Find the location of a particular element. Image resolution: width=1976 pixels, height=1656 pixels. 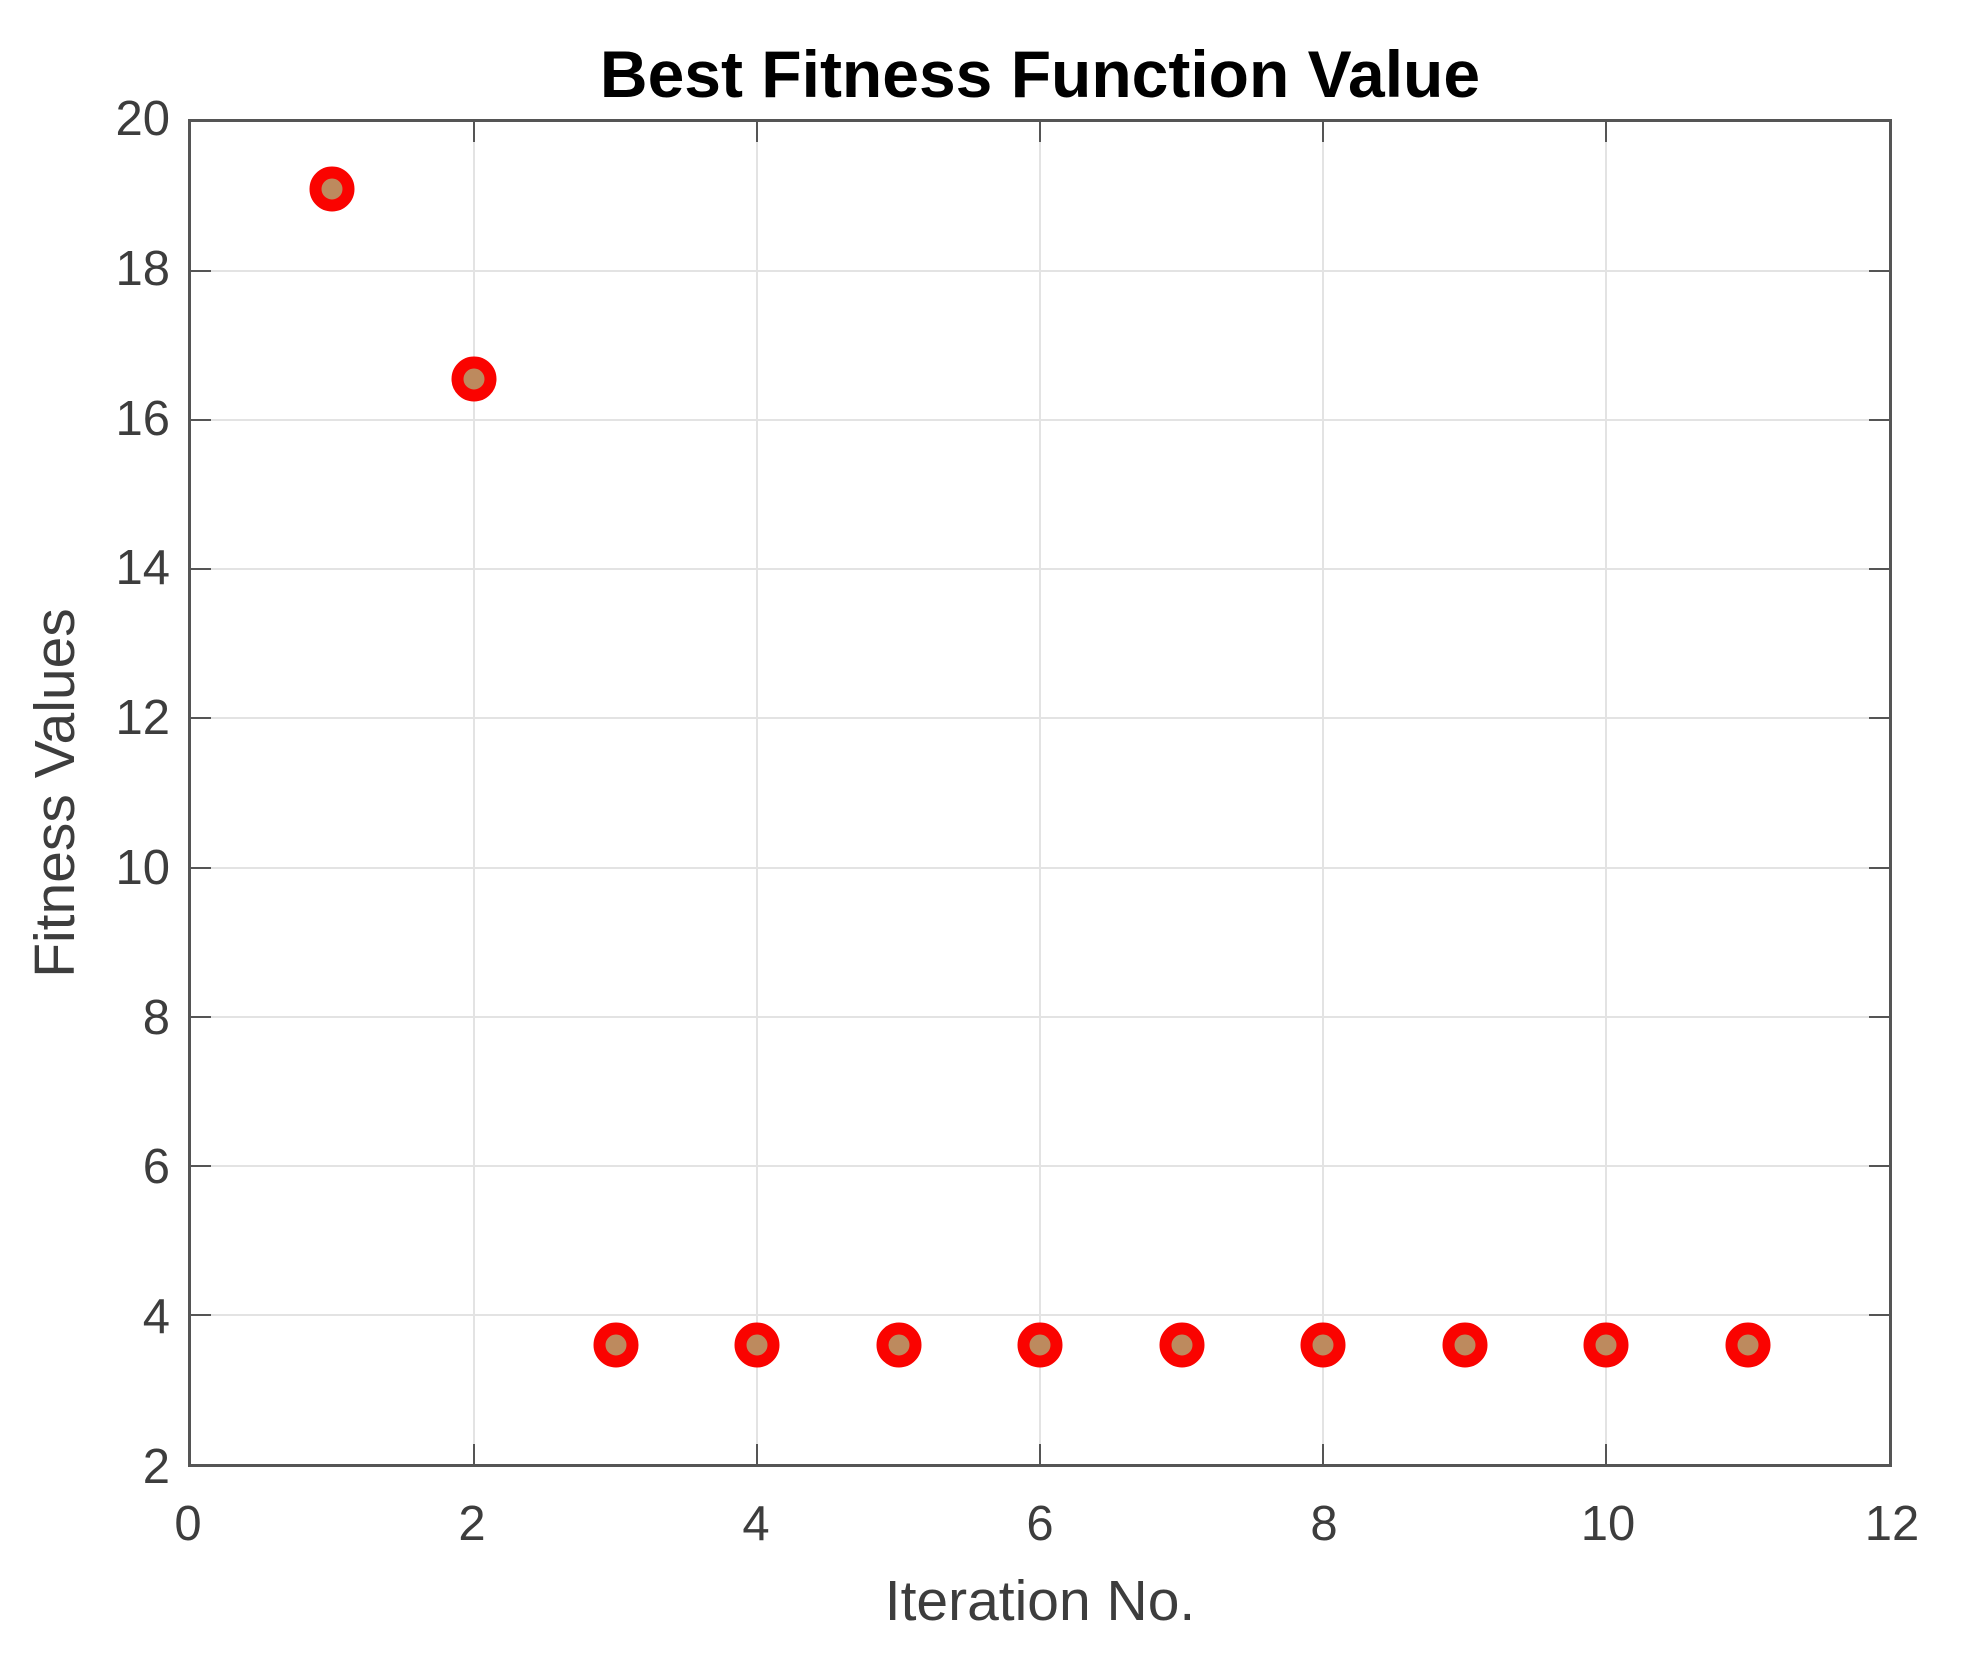

y-axis-label: Fitness Values is located at coordinates (55, 793).